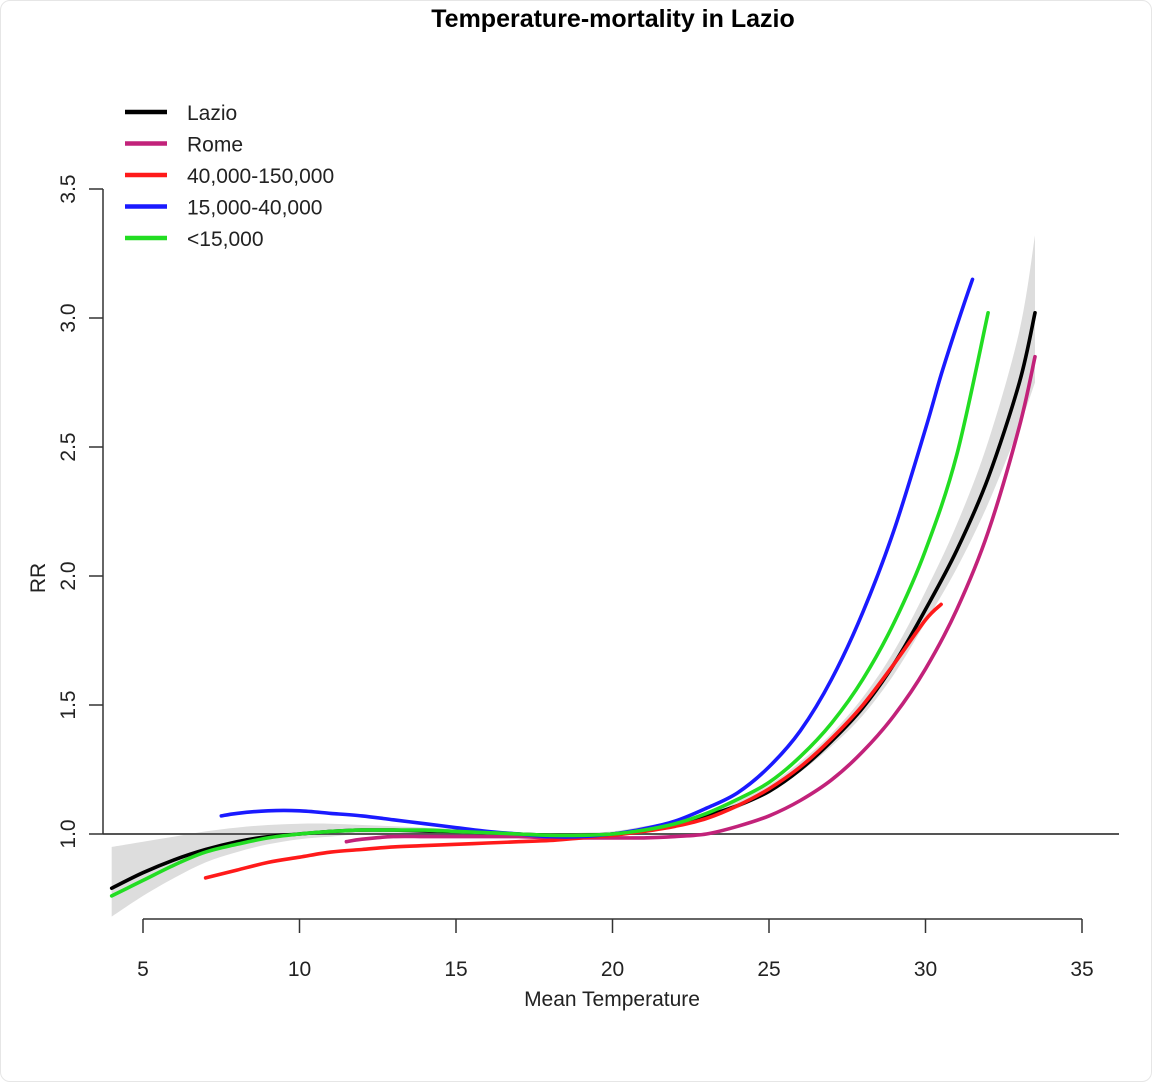  I want to click on y-tick-label: 1.5, so click(68, 704).